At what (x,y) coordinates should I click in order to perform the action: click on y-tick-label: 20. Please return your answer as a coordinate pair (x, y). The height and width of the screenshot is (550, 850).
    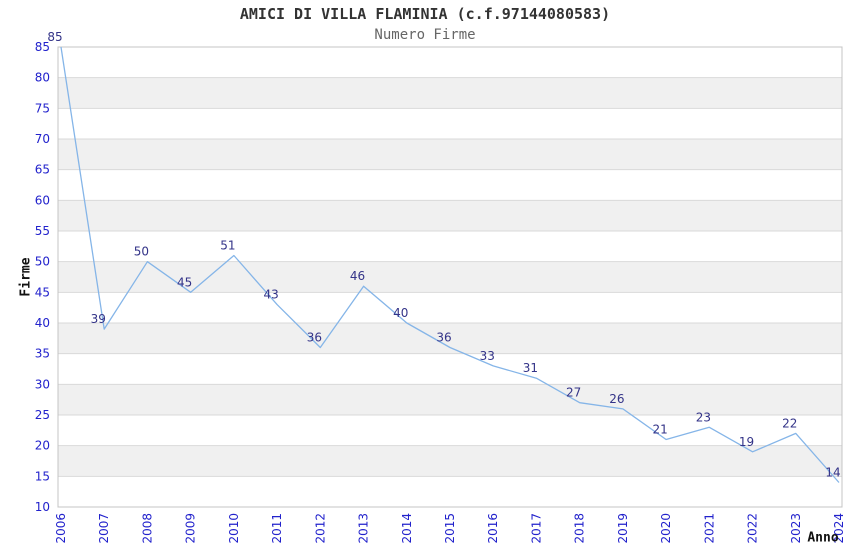
    Looking at the image, I should click on (42, 446).